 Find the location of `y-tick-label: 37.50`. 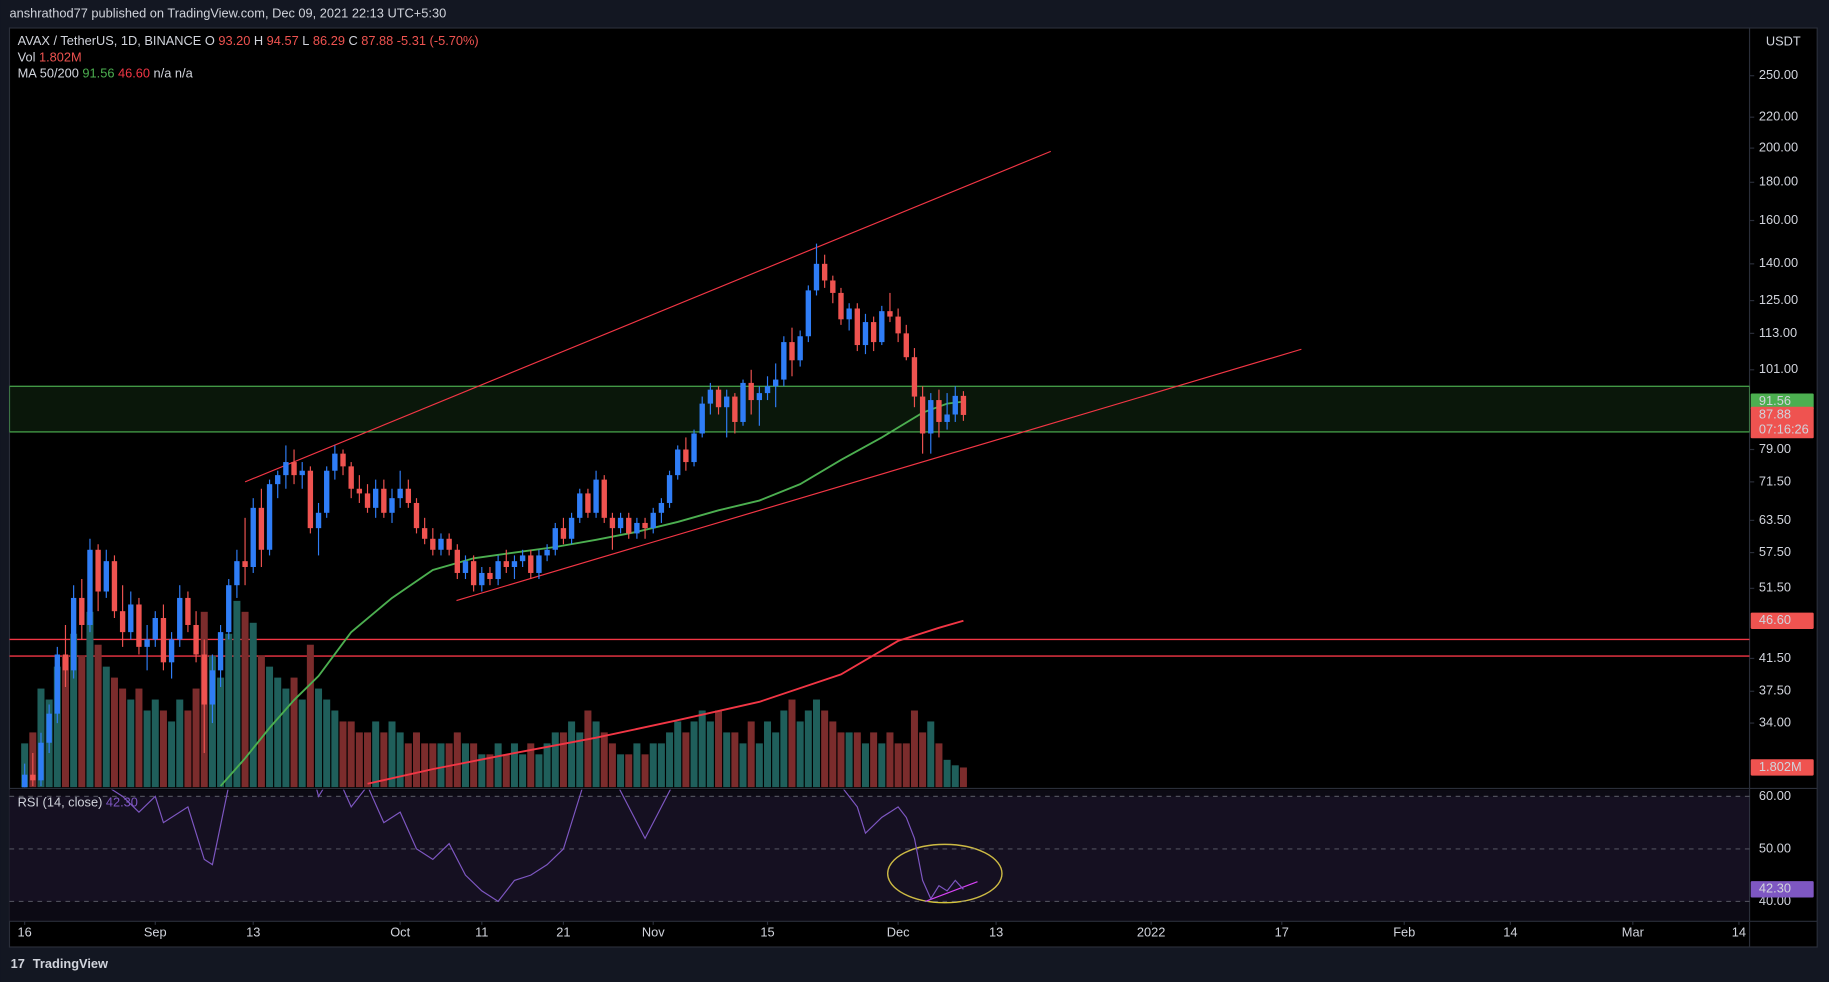

y-tick-label: 37.50 is located at coordinates (1775, 690).